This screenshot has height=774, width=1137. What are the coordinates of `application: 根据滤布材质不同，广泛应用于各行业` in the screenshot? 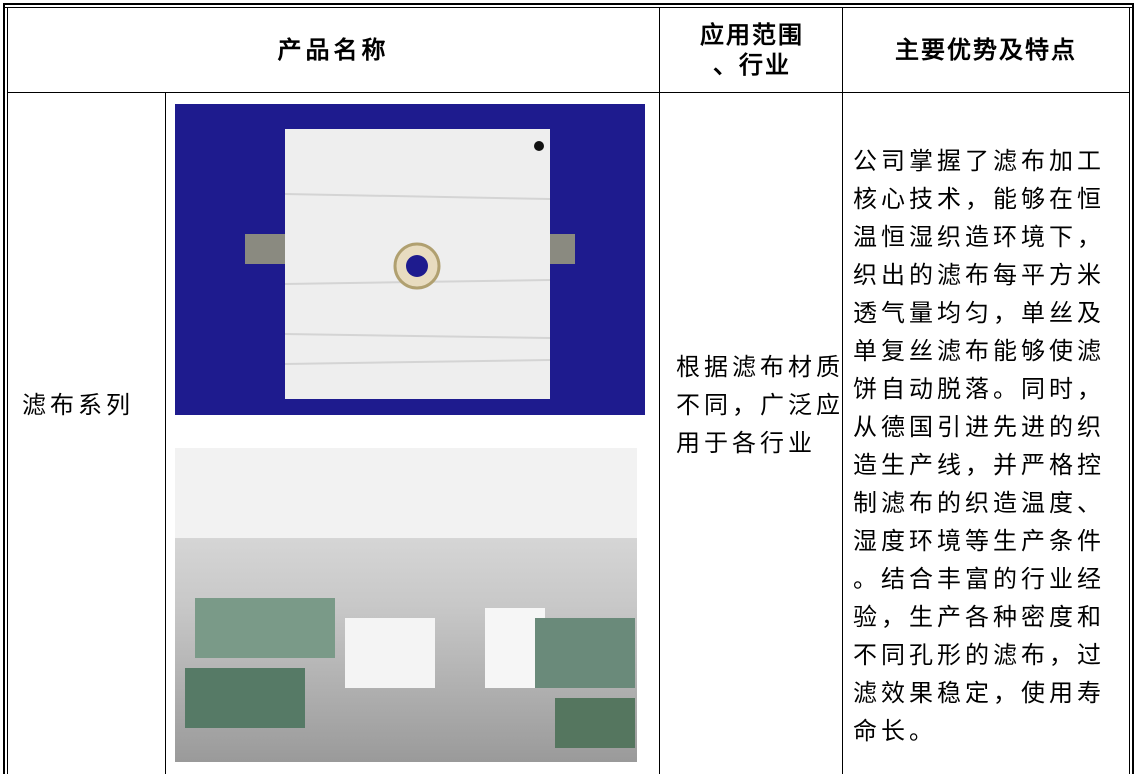 It's located at (760, 405).